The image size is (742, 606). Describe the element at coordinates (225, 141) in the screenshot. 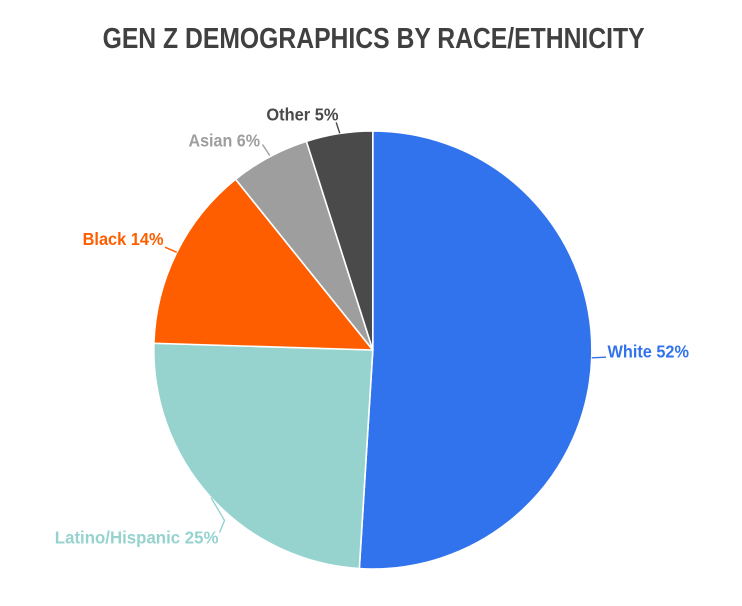

I see `svg-text: Asian 6%` at that location.